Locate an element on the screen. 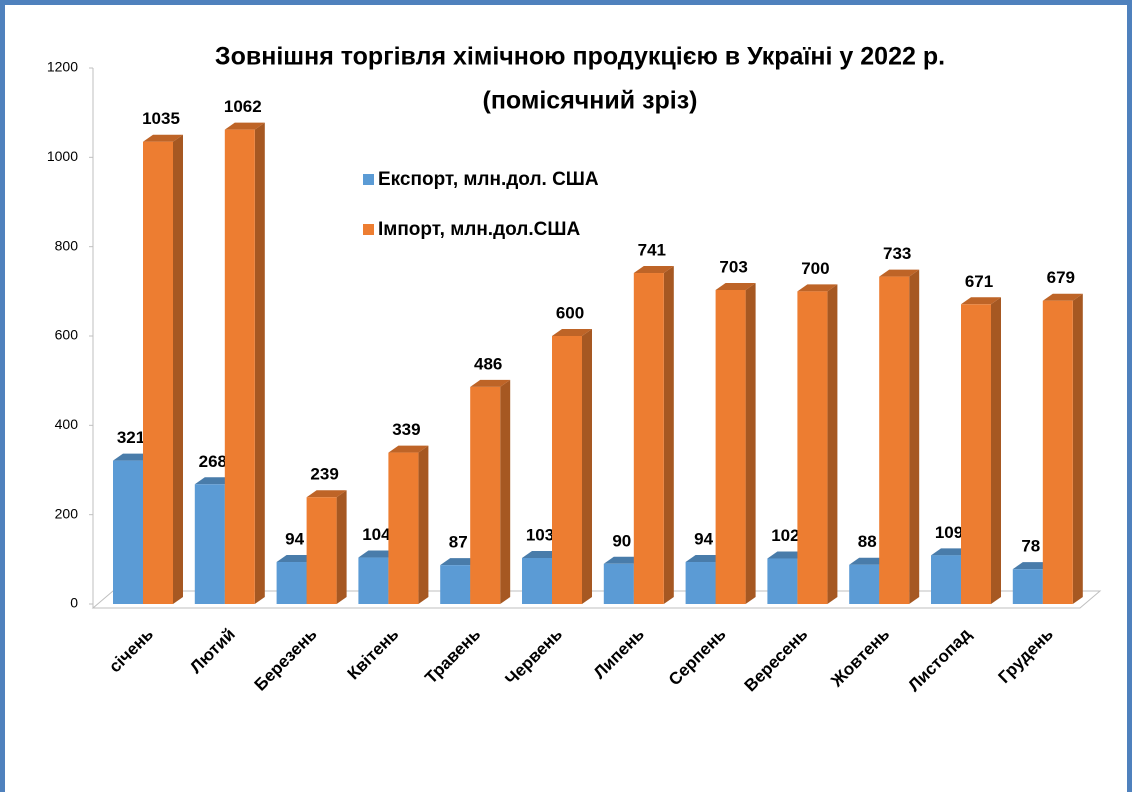  x-tick-label: Листопад is located at coordinates (939, 659).